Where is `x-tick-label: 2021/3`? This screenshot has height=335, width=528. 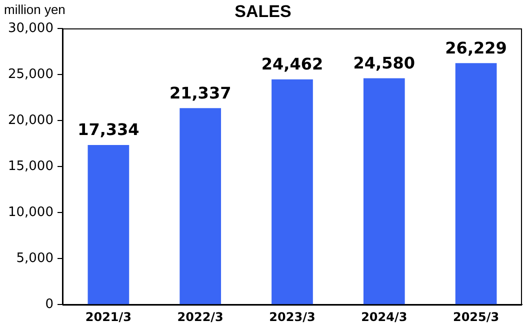
x-tick-label: 2021/3 is located at coordinates (108, 317).